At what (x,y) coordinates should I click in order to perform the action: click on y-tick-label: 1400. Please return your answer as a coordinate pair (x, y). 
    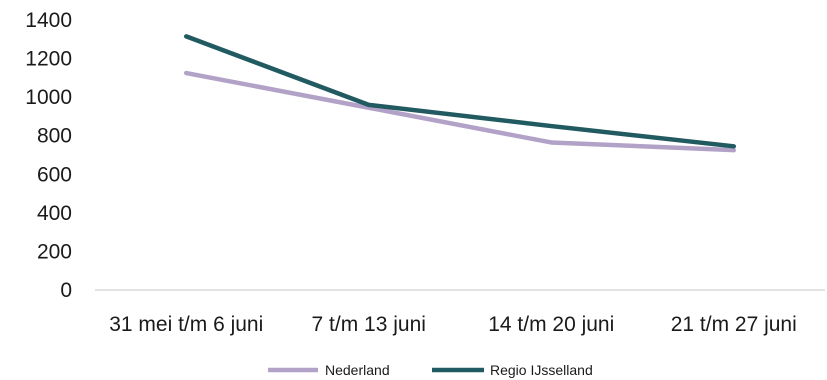
    Looking at the image, I should click on (48, 20).